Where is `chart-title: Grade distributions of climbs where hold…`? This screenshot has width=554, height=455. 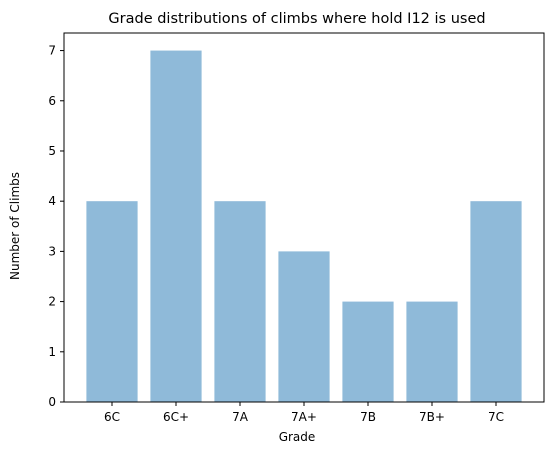
chart-title: Grade distributions of climbs where hold… is located at coordinates (296, 19).